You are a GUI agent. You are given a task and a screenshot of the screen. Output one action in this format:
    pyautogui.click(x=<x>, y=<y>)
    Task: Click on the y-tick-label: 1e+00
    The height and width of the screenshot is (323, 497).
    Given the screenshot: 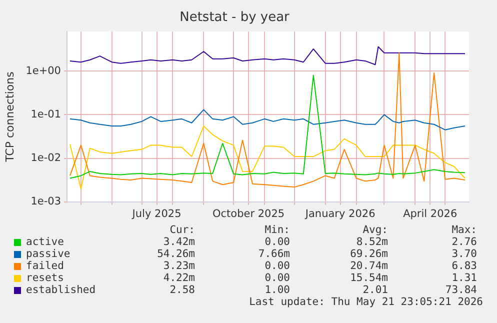 What is the action you would take?
    pyautogui.click(x=43, y=70)
    